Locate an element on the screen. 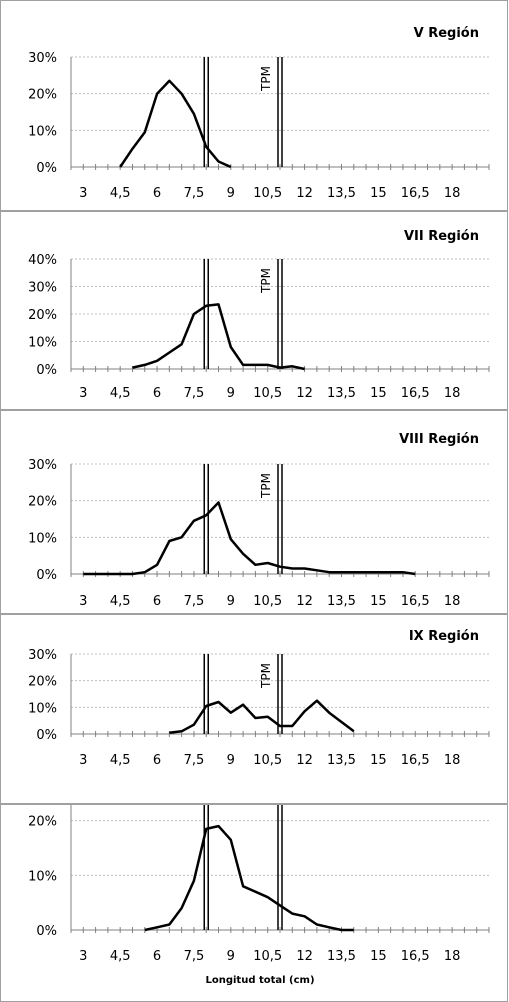 The image size is (509, 1002). x-axis-title: Longitud total (cm) is located at coordinates (259, 980).